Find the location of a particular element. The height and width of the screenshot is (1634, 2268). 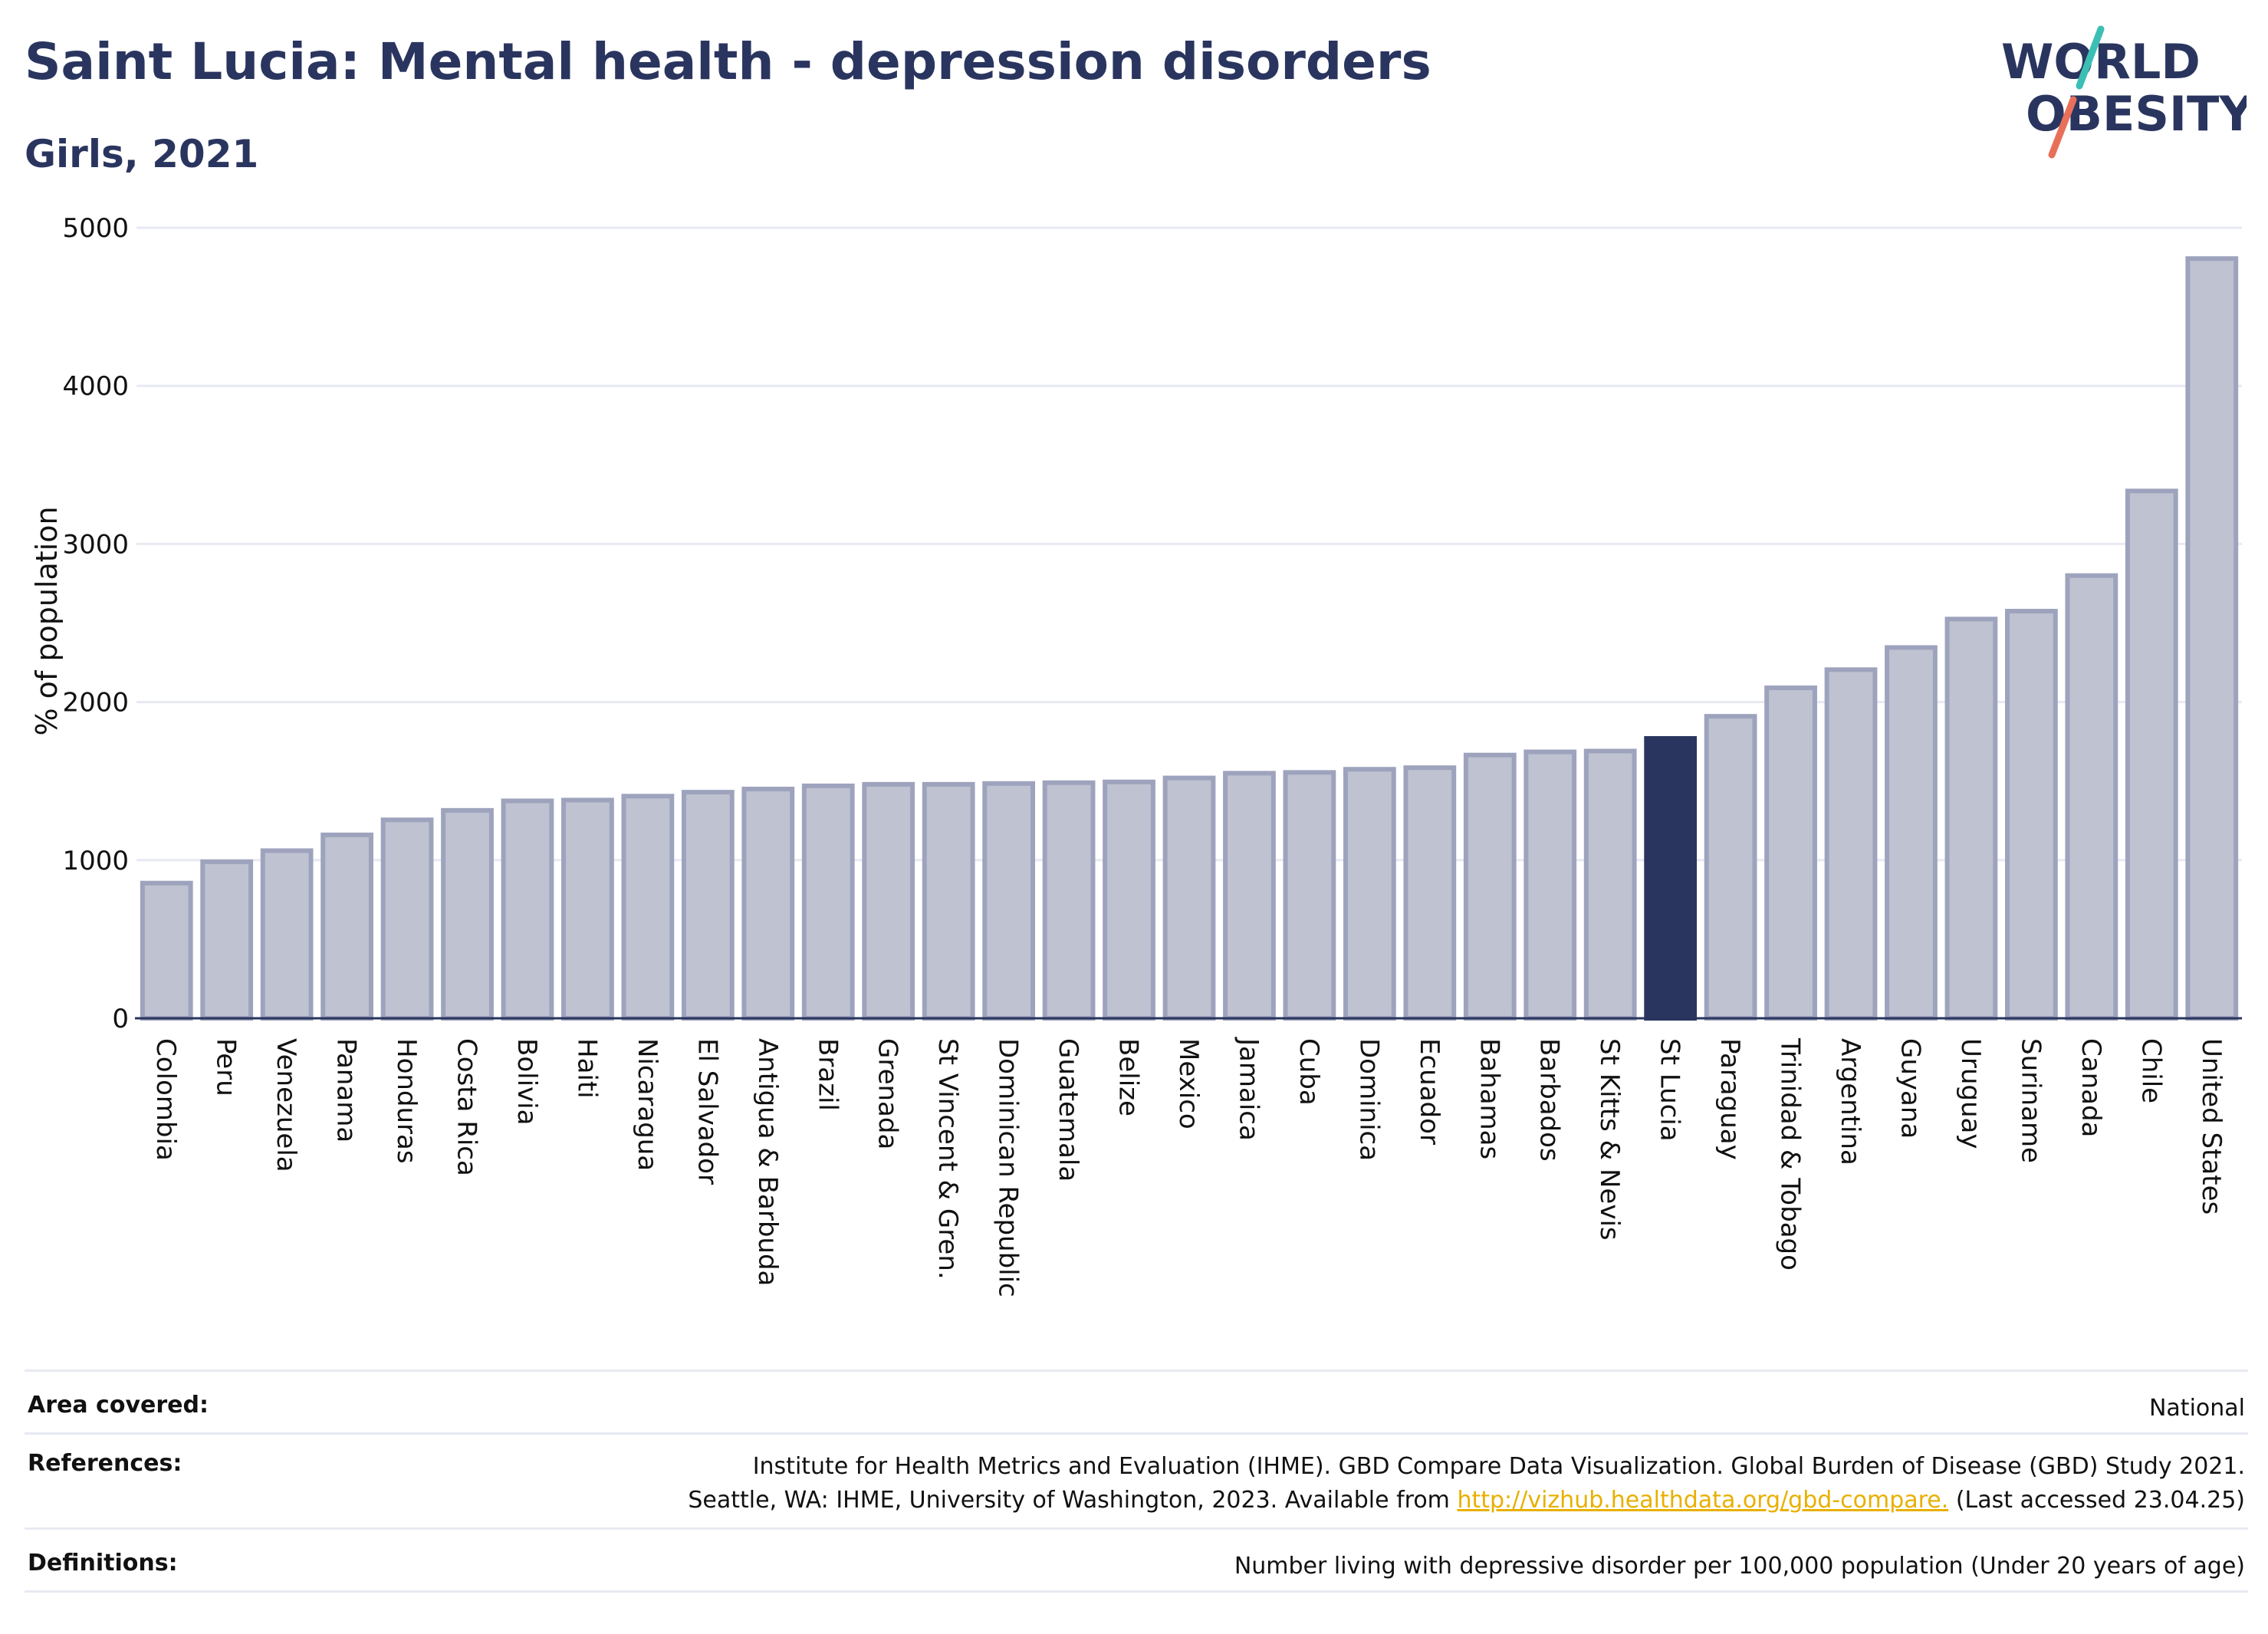

x-tick-label: Dominican Republic is located at coordinates (1008, 1168).